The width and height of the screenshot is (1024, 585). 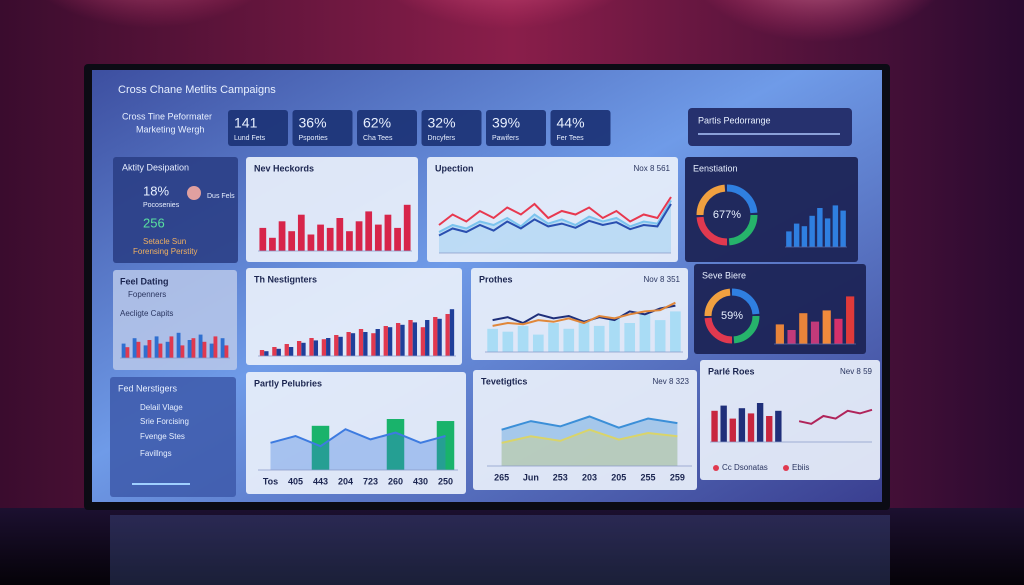 What do you see at coordinates (156, 190) in the screenshot?
I see `stat: 18%` at bounding box center [156, 190].